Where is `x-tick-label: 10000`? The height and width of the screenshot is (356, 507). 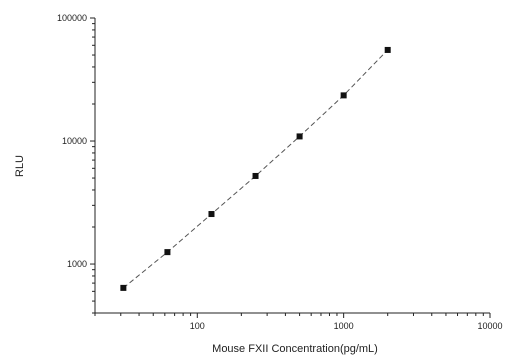 x-tick-label: 10000 is located at coordinates (489, 326).